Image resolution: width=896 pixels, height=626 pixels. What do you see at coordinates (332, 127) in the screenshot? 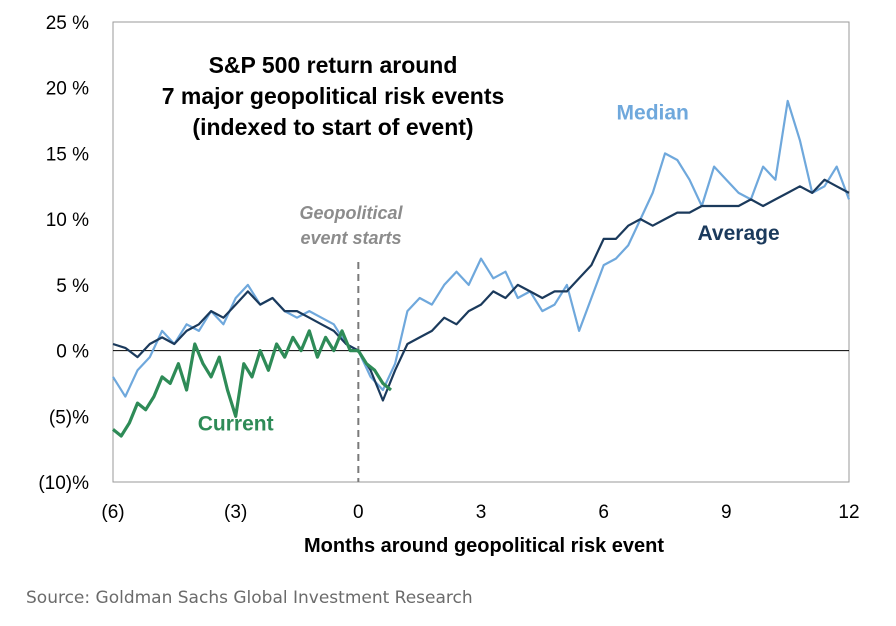
I see `chart-title-line-3: (indexed to start of event)` at bounding box center [332, 127].